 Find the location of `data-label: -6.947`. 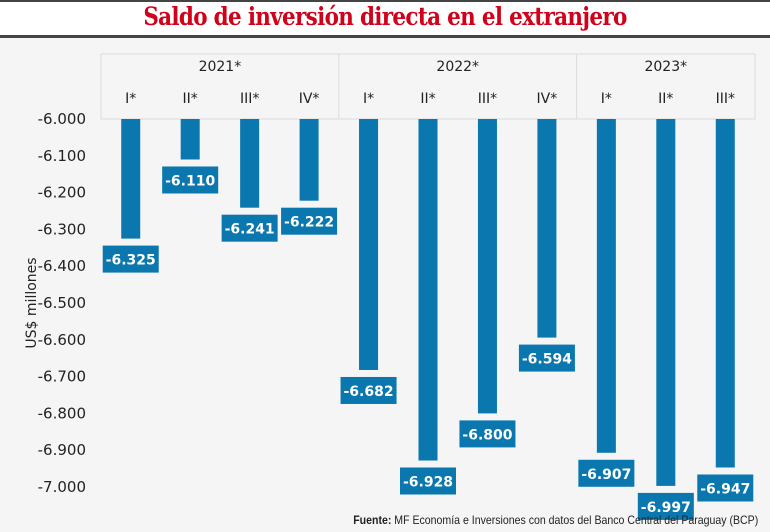

data-label: -6.947 is located at coordinates (725, 489).